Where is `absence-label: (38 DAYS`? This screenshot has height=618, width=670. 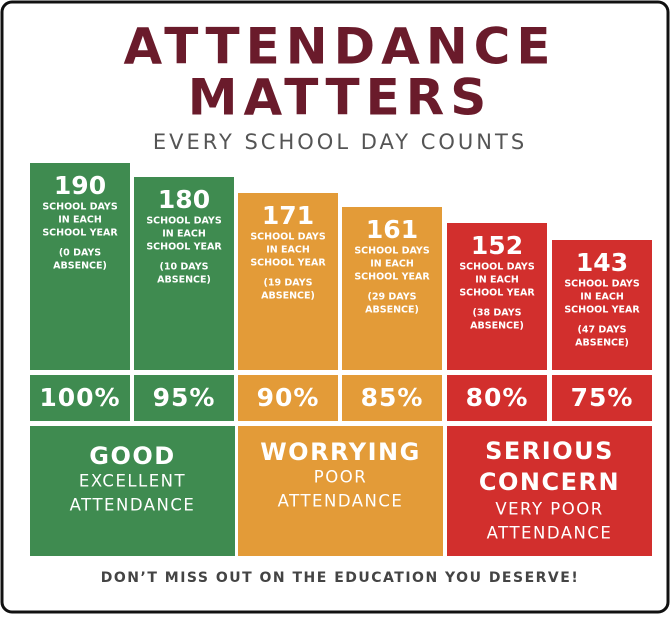
absence-label: (38 DAYS is located at coordinates (497, 313).